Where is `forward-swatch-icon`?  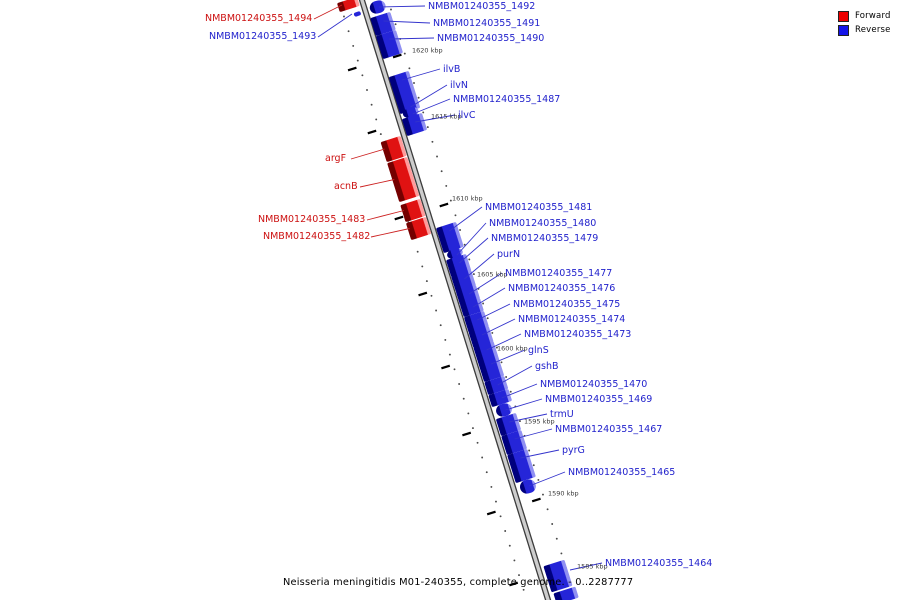
forward-swatch-icon is located at coordinates (843, 16).